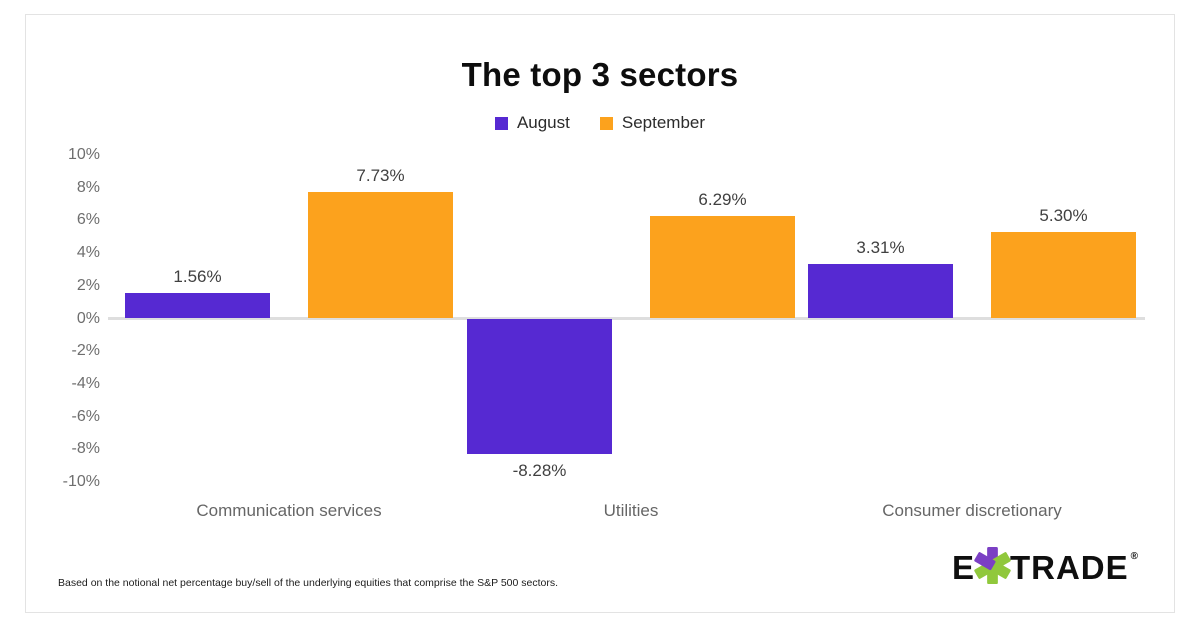 This screenshot has height=627, width=1200. What do you see at coordinates (880, 291) in the screenshot?
I see `bar-august-consumer-discretionary` at bounding box center [880, 291].